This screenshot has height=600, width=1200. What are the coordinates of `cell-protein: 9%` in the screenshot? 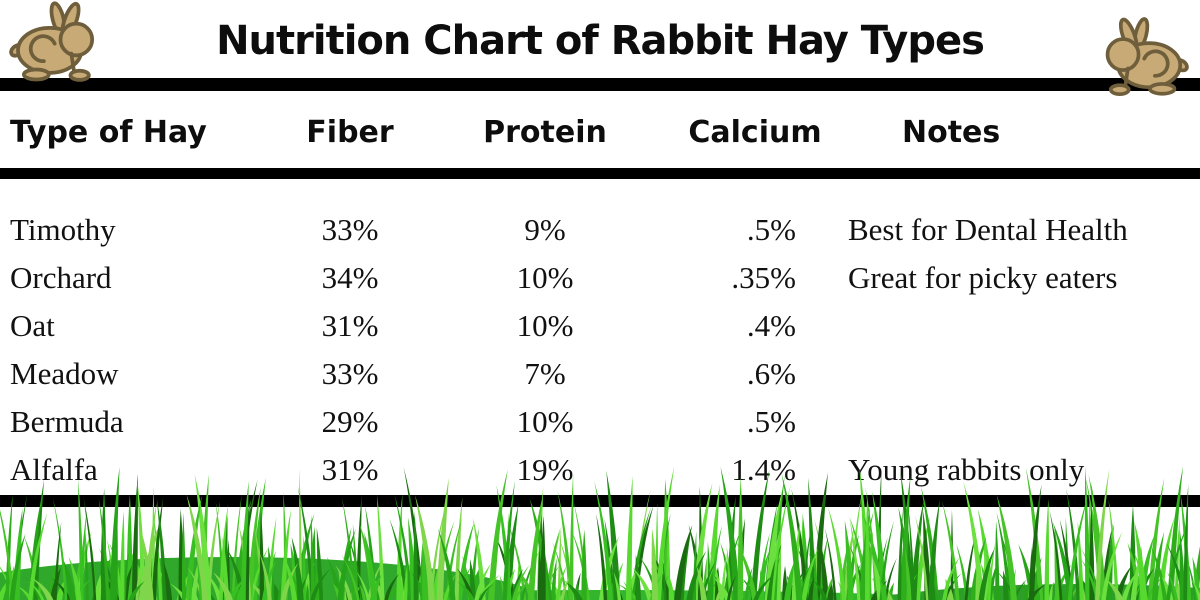 It's located at (545, 229).